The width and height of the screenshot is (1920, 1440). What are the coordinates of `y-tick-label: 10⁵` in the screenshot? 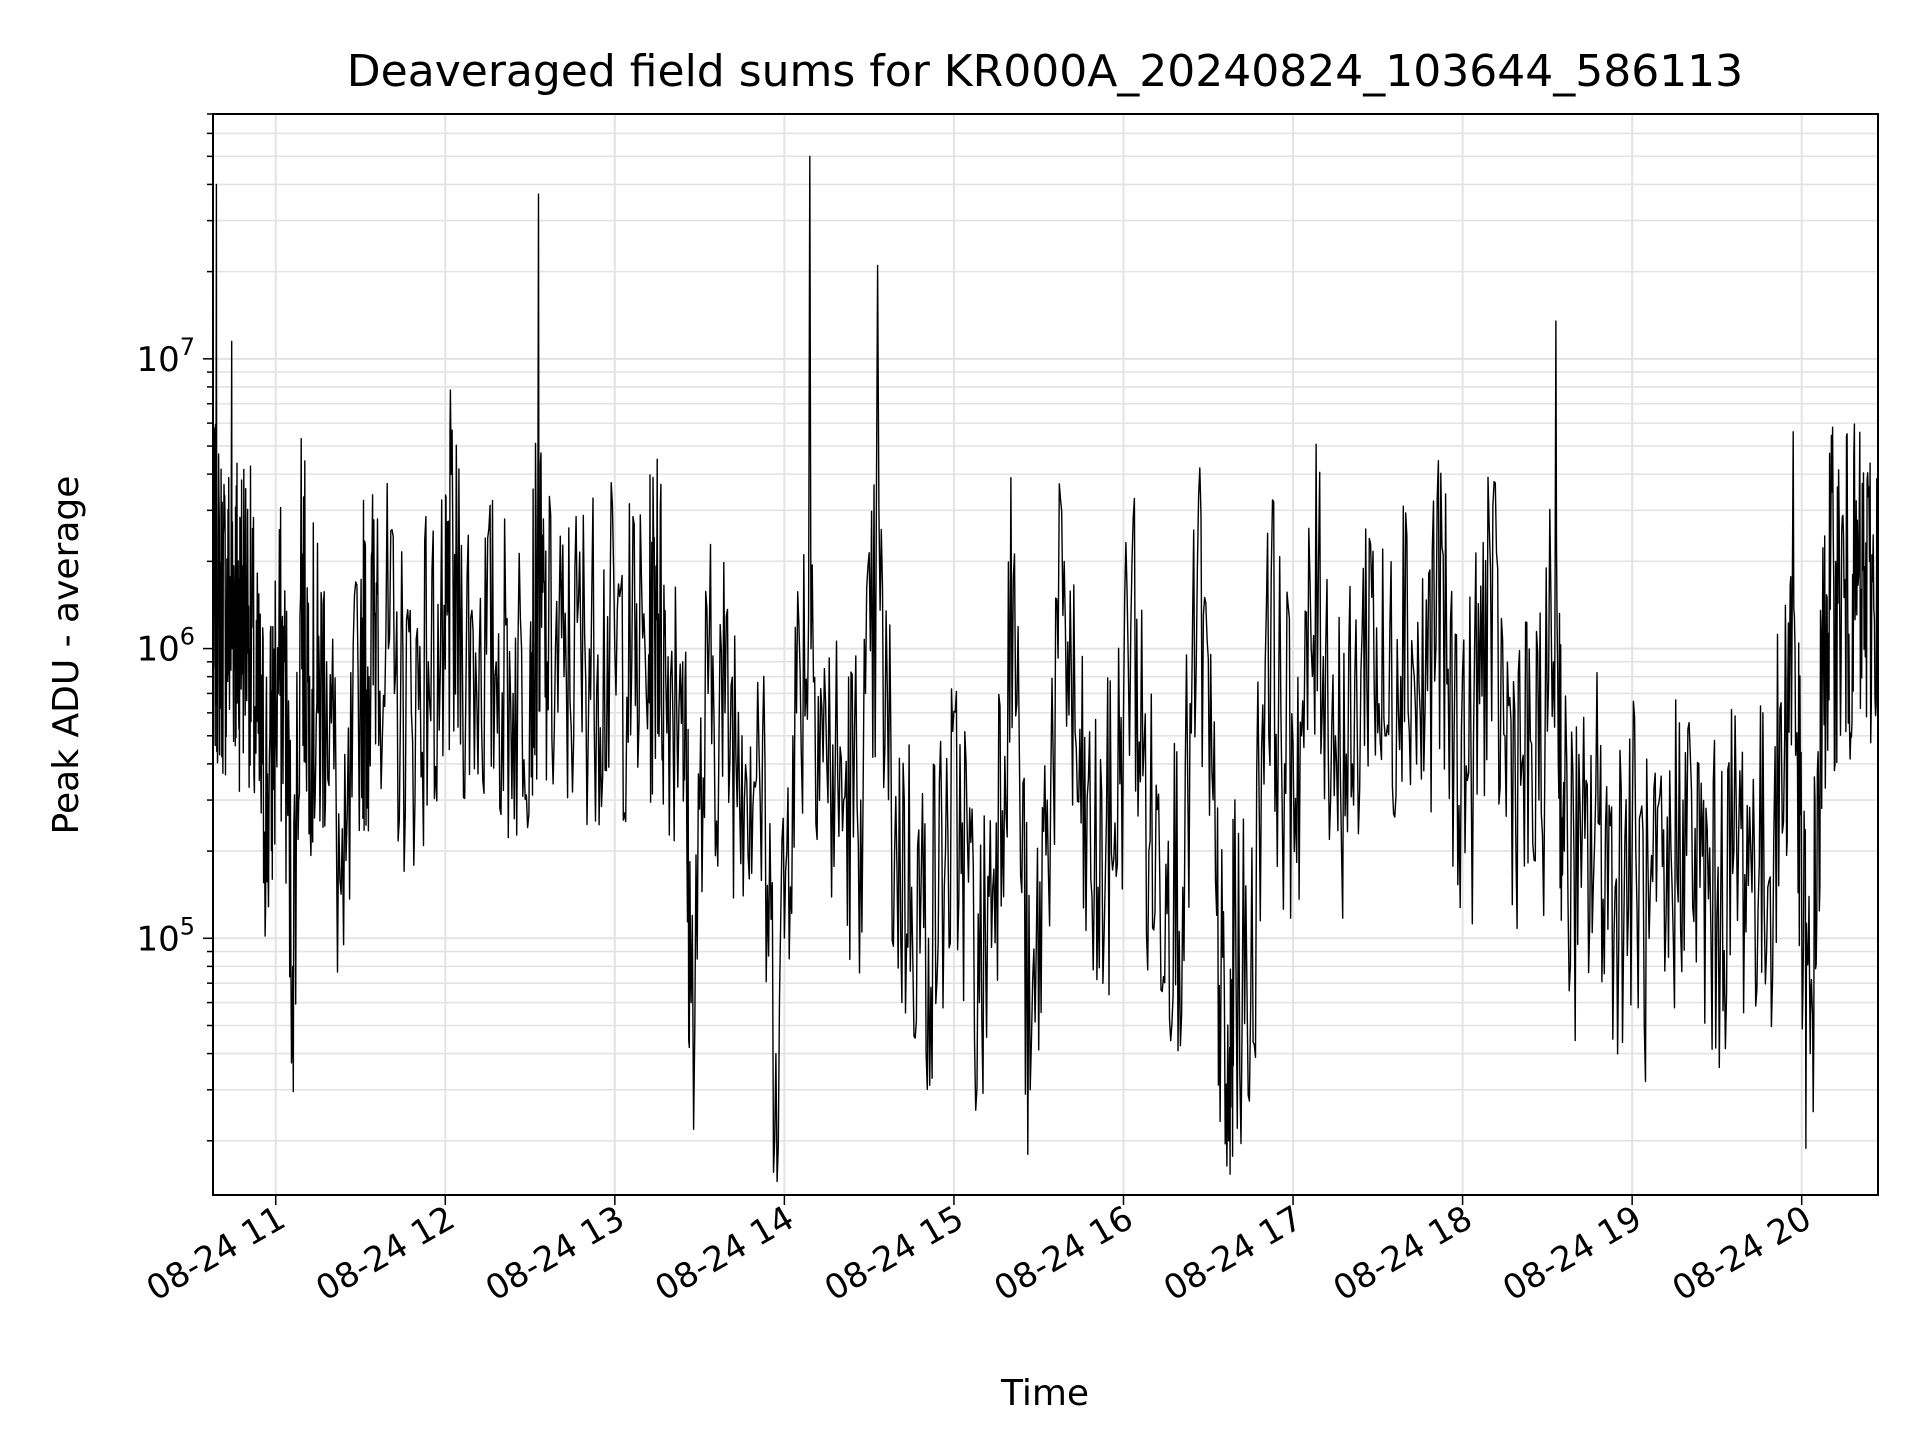 It's located at (165, 935).